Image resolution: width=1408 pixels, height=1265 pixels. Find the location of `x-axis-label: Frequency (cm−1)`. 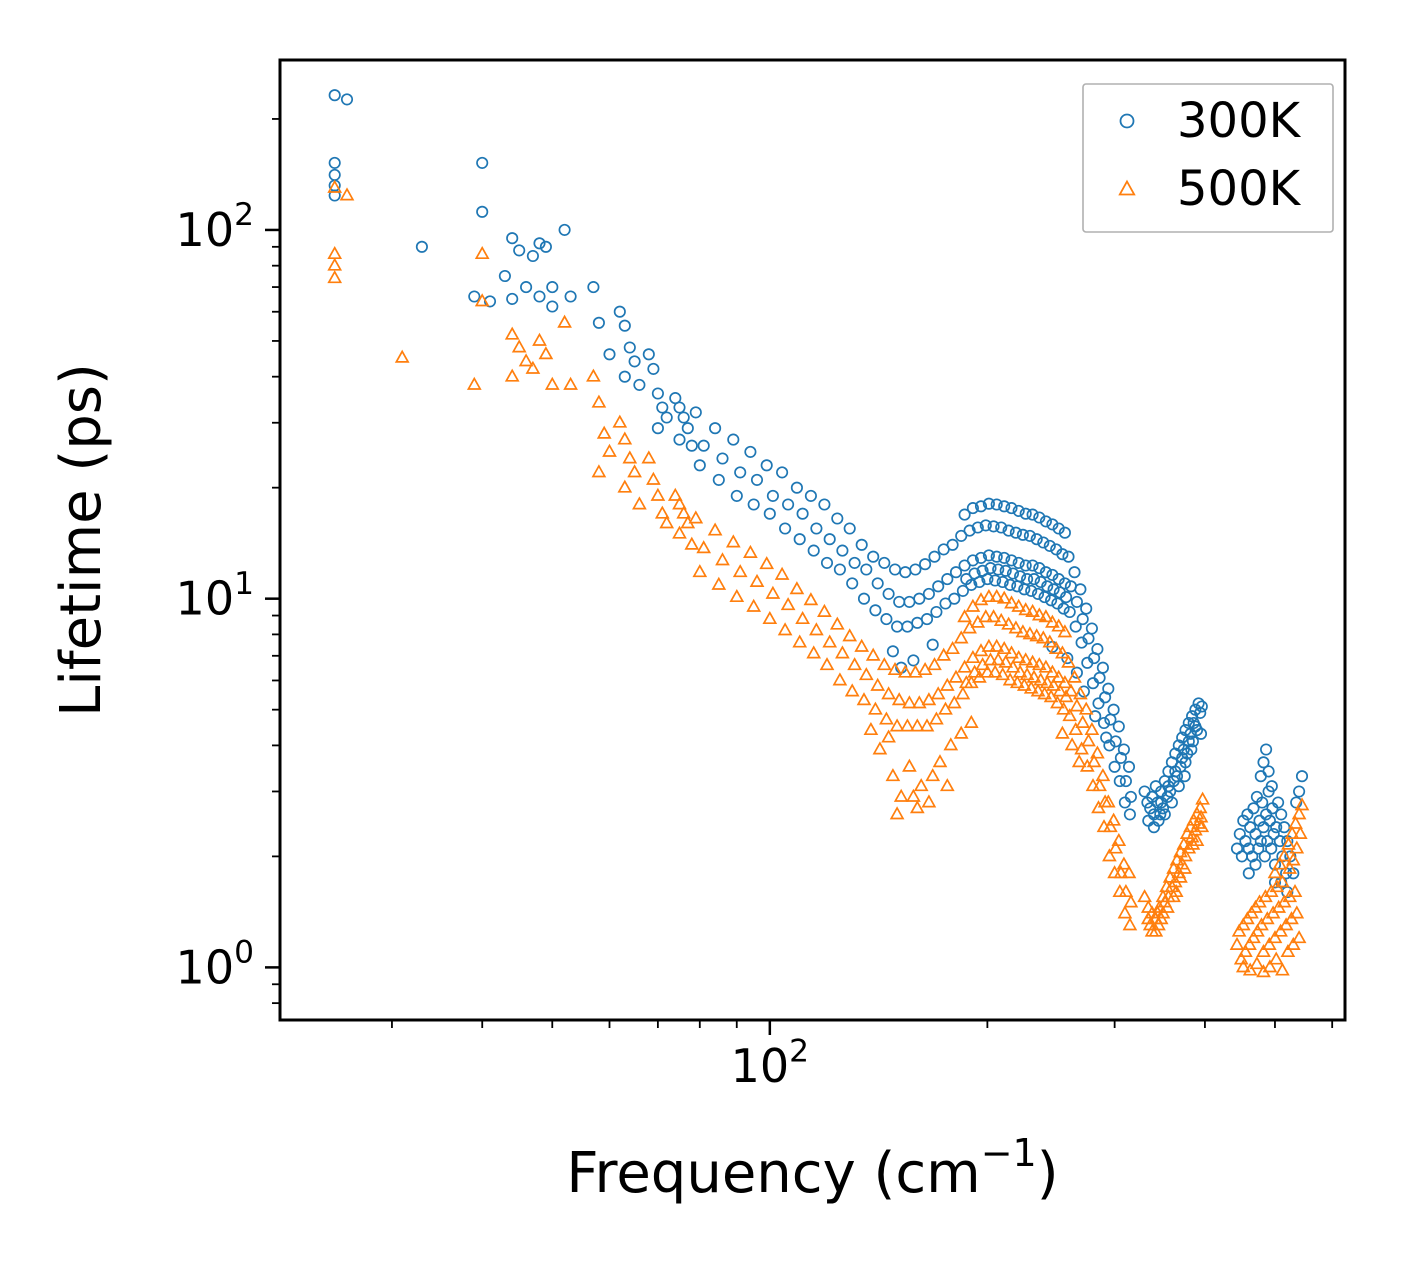

x-axis-label: Frequency (cm−1) is located at coordinates (812, 1168).